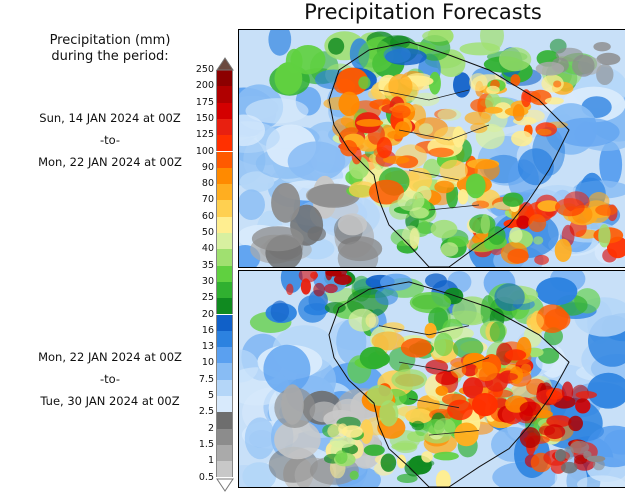  Describe the element at coordinates (203, 233) in the screenshot. I see `scale-tick-label: 50` at that location.